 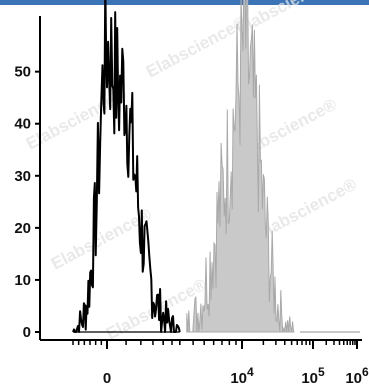 What do you see at coordinates (22, 280) in the screenshot?
I see `y-tick-label: 10` at bounding box center [22, 280].